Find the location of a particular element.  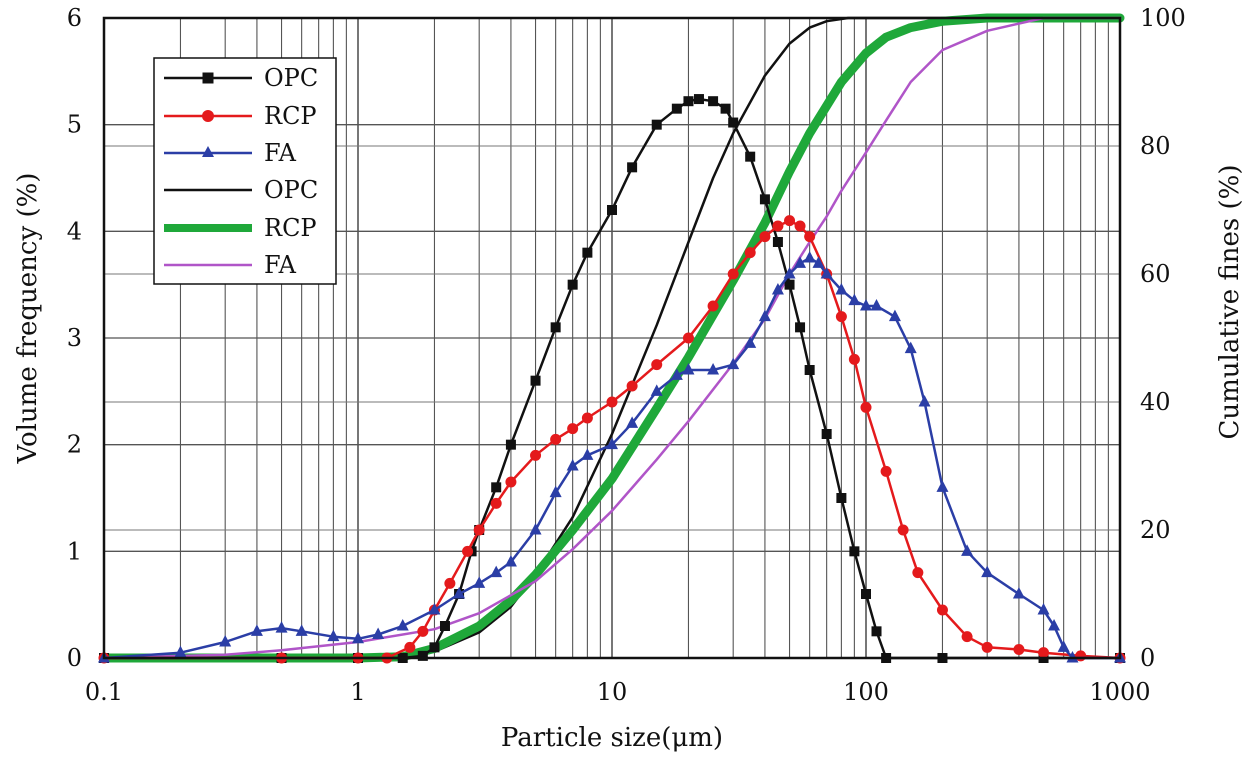

y-left-tick-label: 1 is located at coordinates (74, 551).